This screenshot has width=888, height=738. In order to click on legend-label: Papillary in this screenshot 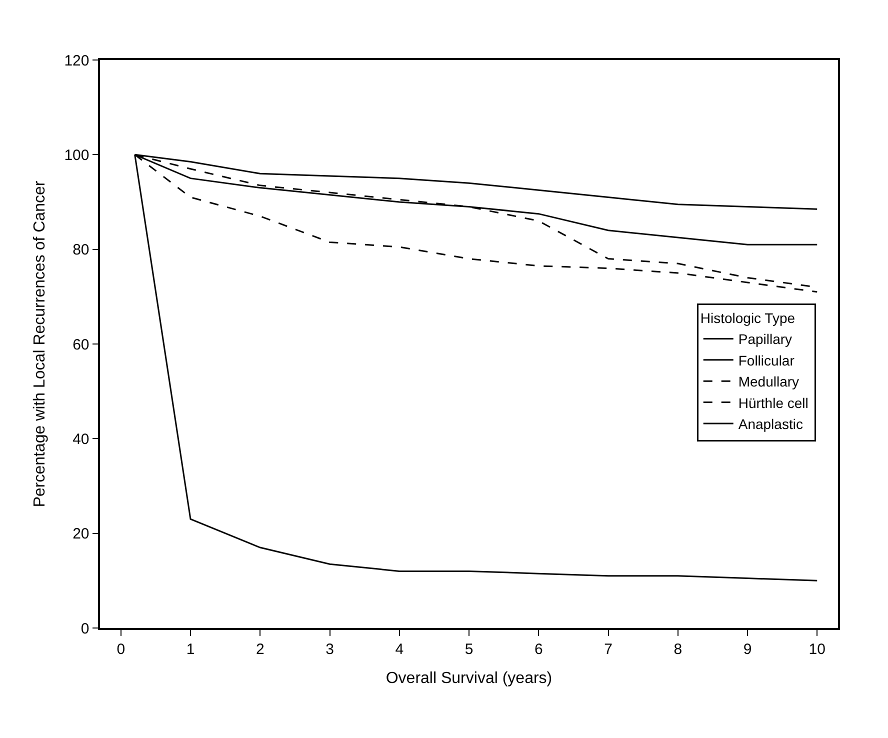, I will do `click(765, 339)`.